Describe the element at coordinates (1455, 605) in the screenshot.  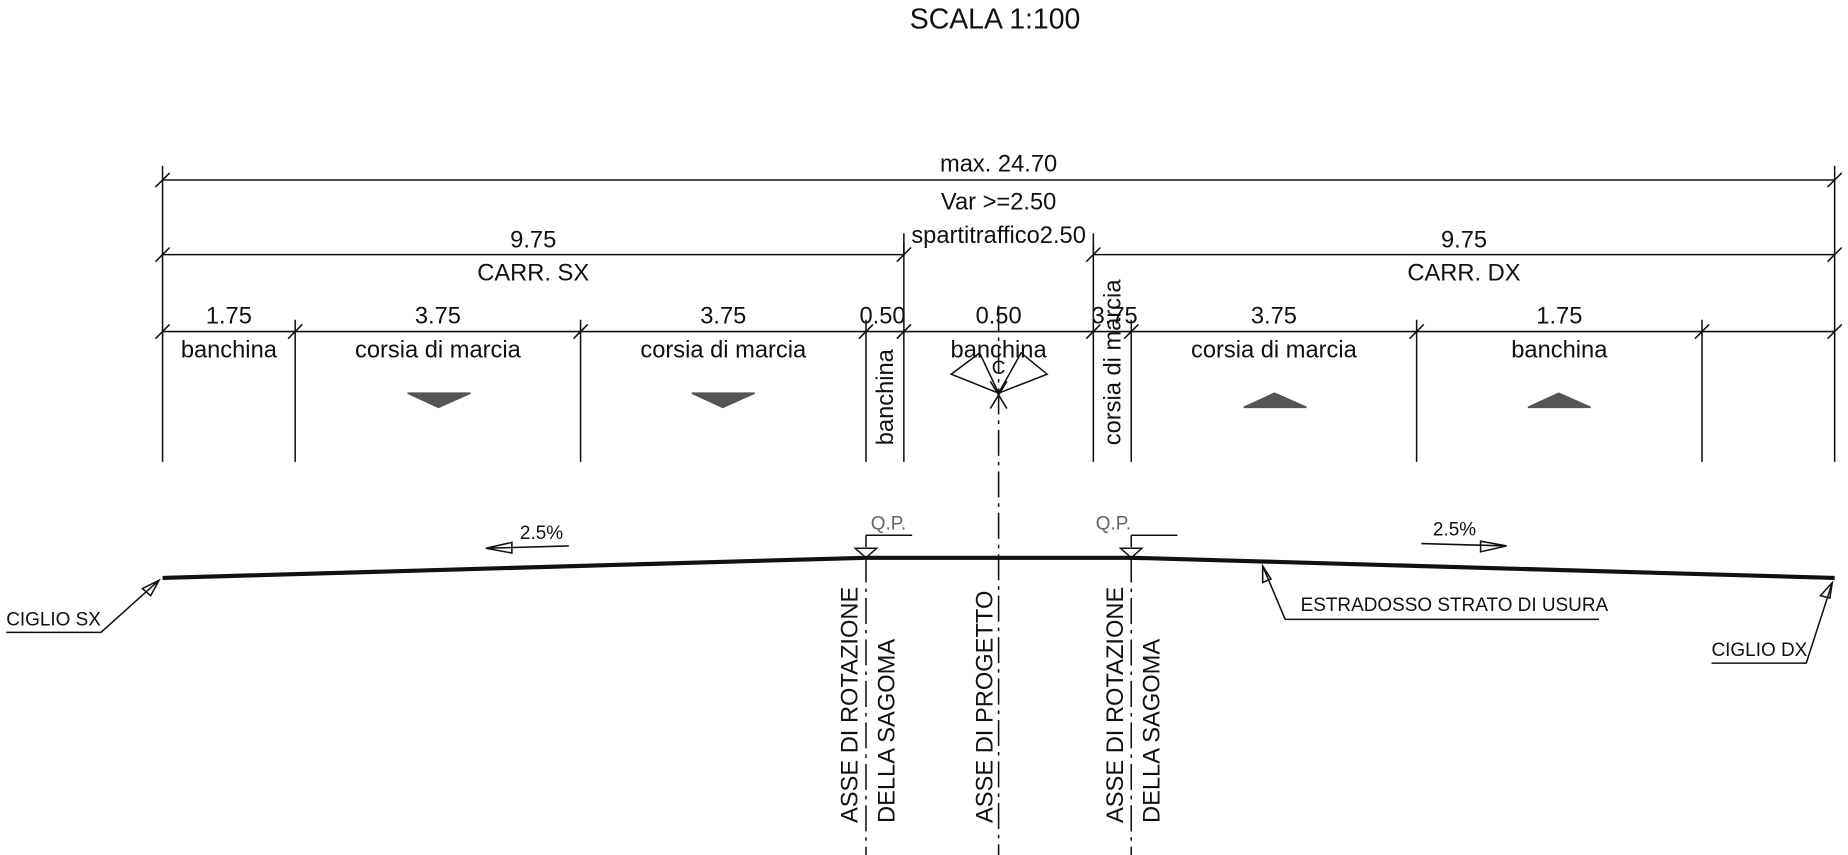
I see `surface-label: ESTRADOSSO STRATO DI USURA` at that location.